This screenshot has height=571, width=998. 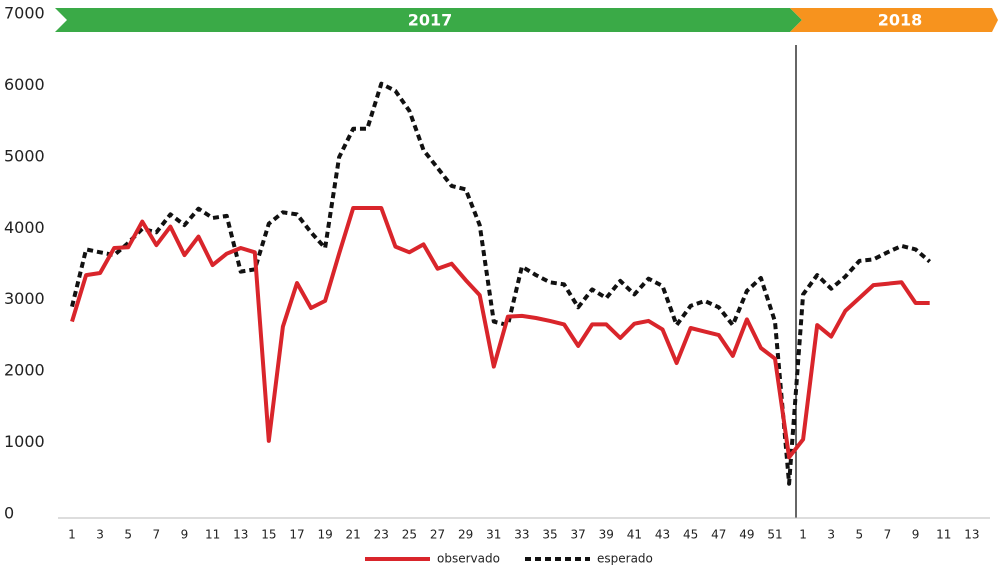 What do you see at coordinates (690, 535) in the screenshot?
I see `x-tick-label: 45` at bounding box center [690, 535].